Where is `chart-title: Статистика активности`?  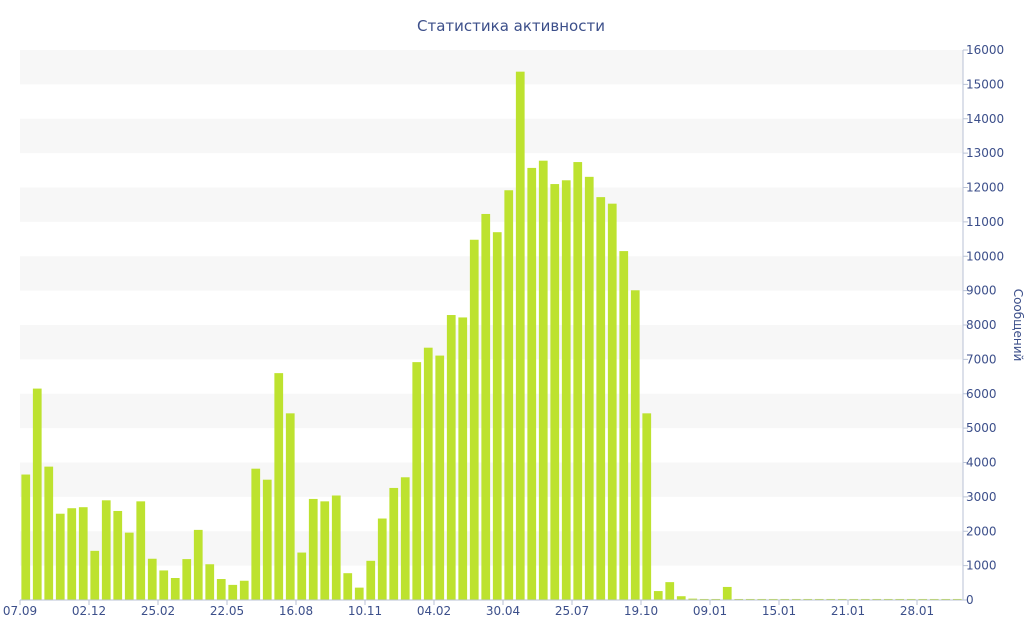
chart-title: Статистика активности is located at coordinates (511, 26).